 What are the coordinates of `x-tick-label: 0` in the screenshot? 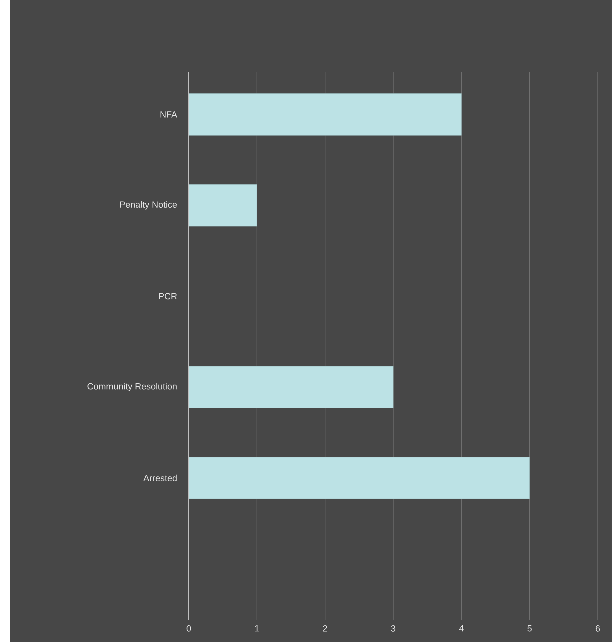 It's located at (189, 629).